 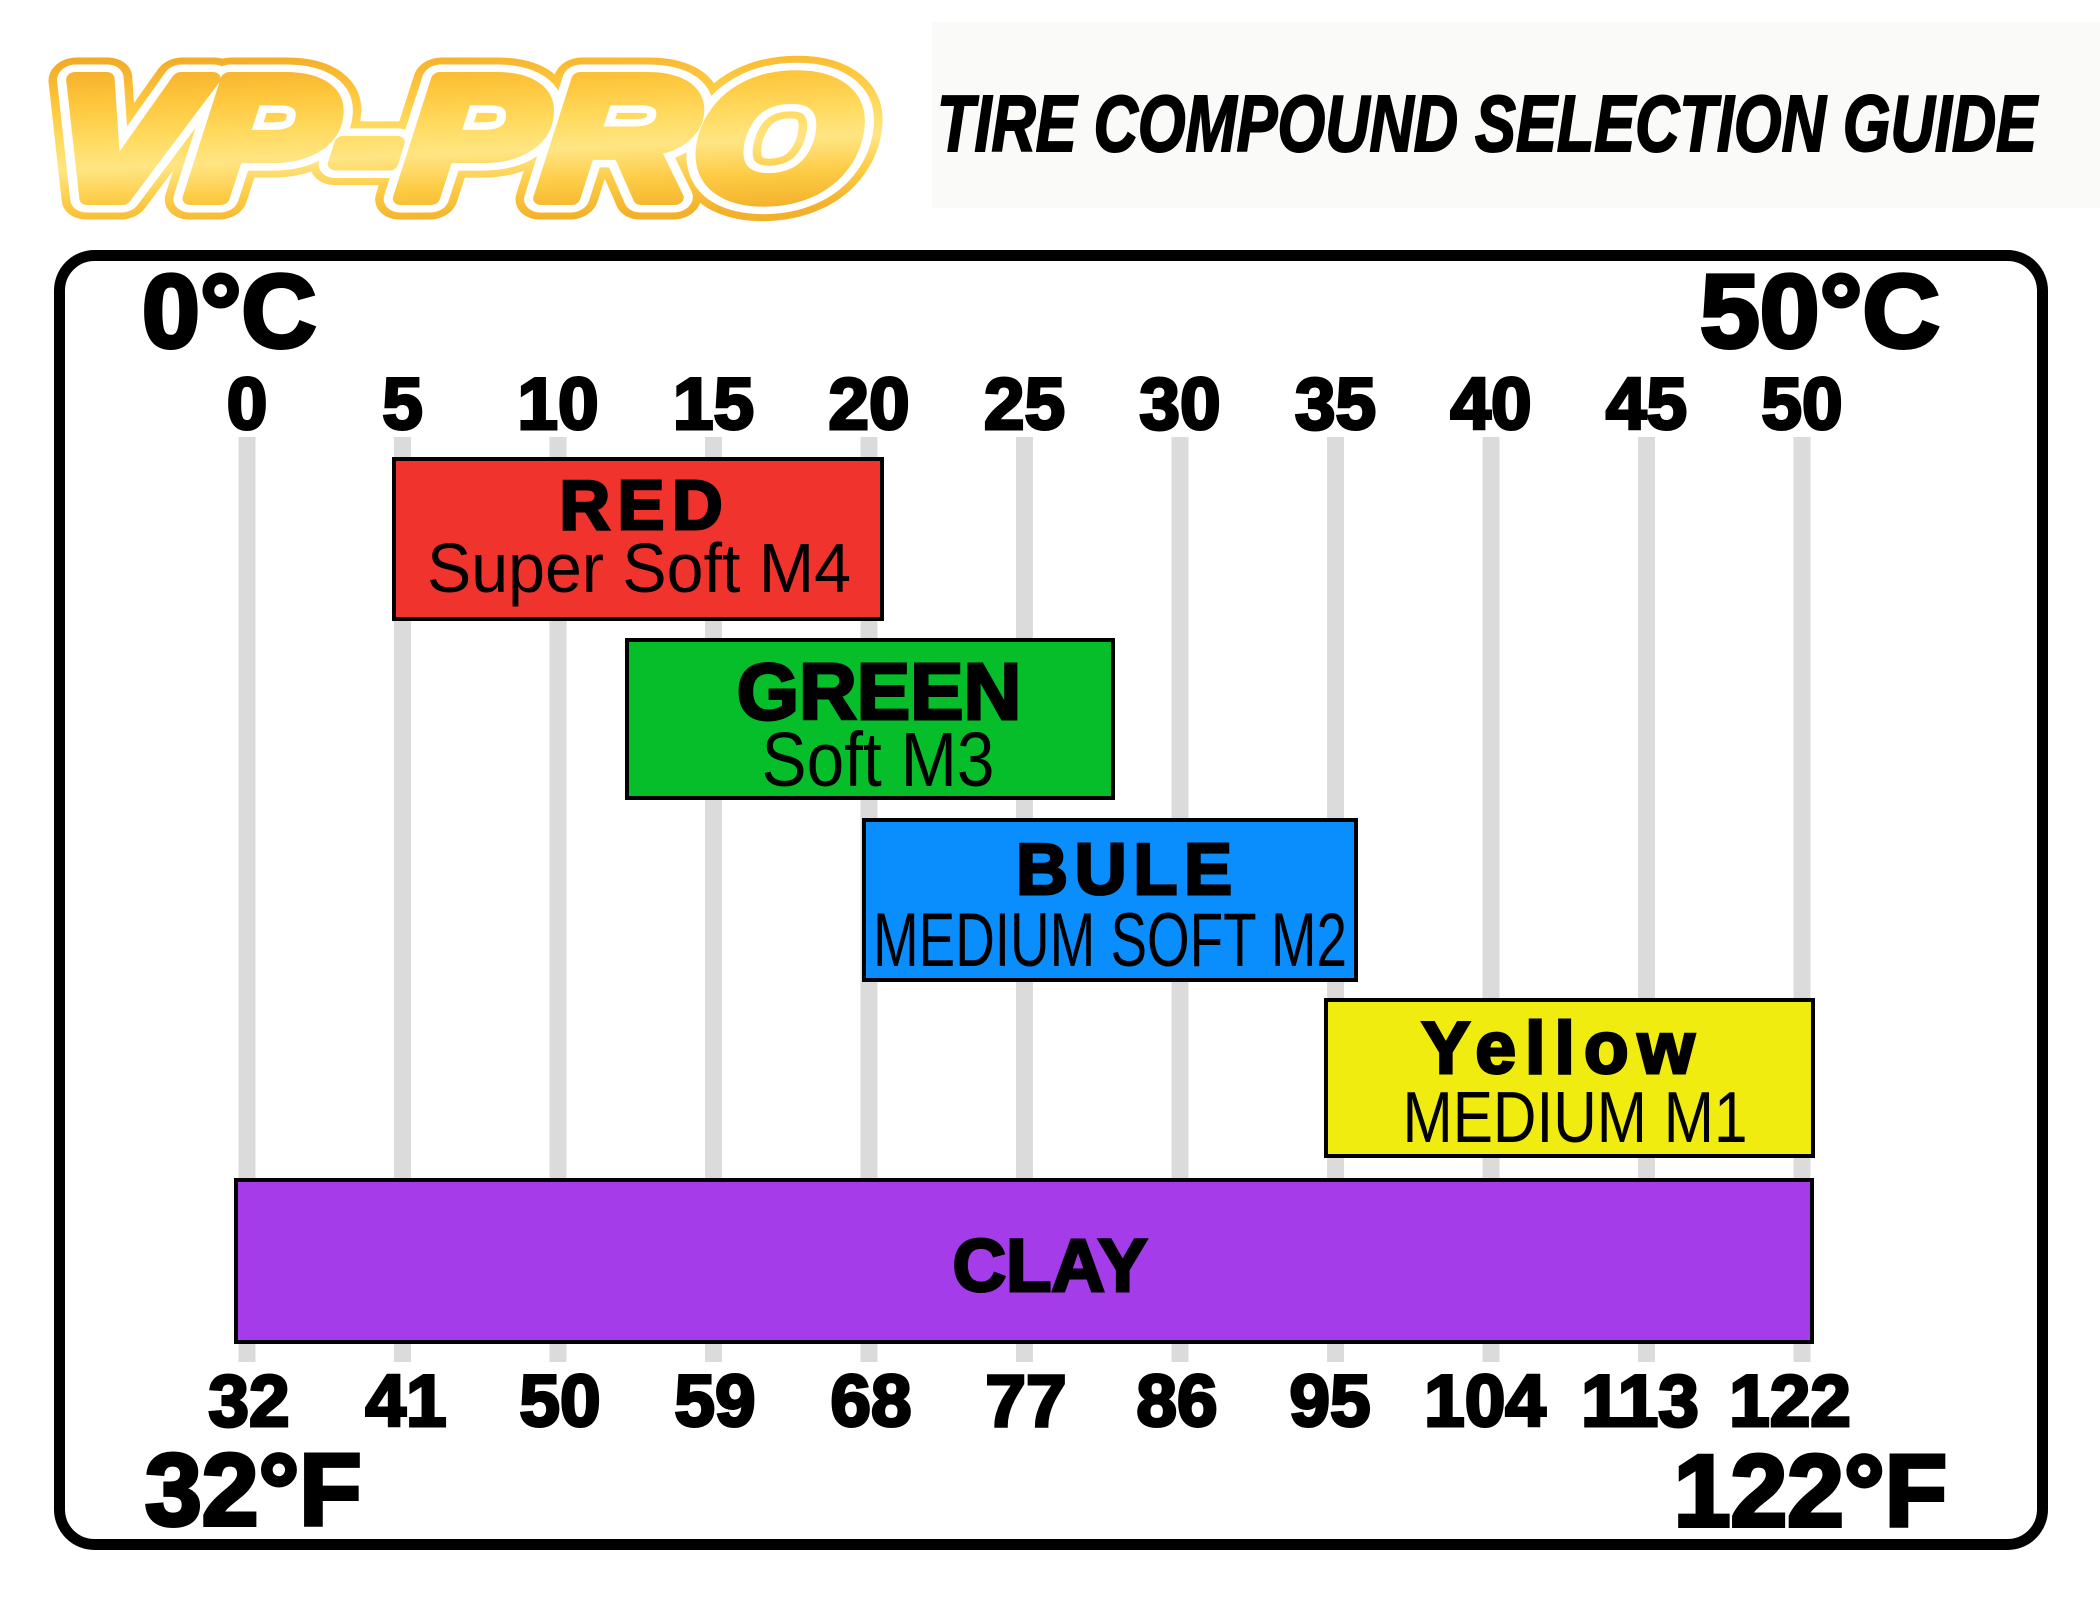 What do you see at coordinates (870, 1401) in the screenshot?
I see `svg-text: 68` at bounding box center [870, 1401].